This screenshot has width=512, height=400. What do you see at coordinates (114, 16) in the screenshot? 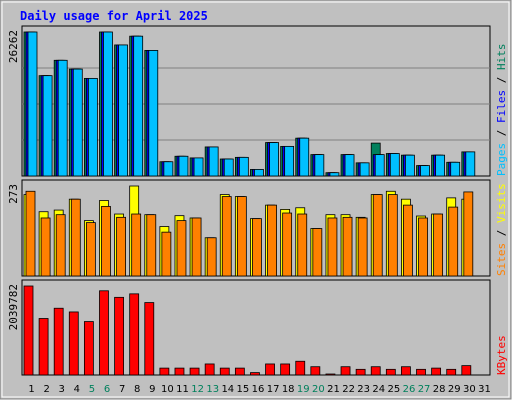
I see `chart-title: Daily usage for April 2025` at bounding box center [114, 16].